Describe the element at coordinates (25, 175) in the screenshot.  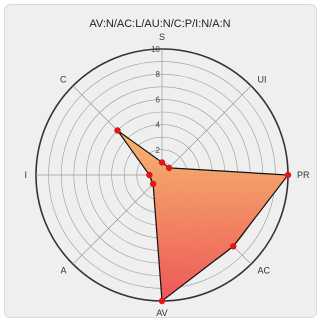
I see `axis-label-i: I` at that location.